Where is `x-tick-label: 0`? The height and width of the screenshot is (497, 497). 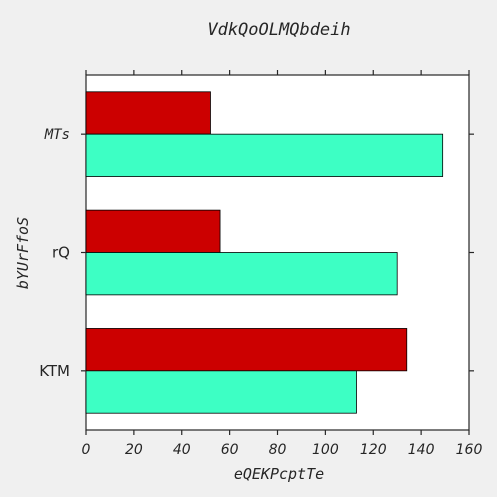 x-tick-label: 0 is located at coordinates (86, 450).